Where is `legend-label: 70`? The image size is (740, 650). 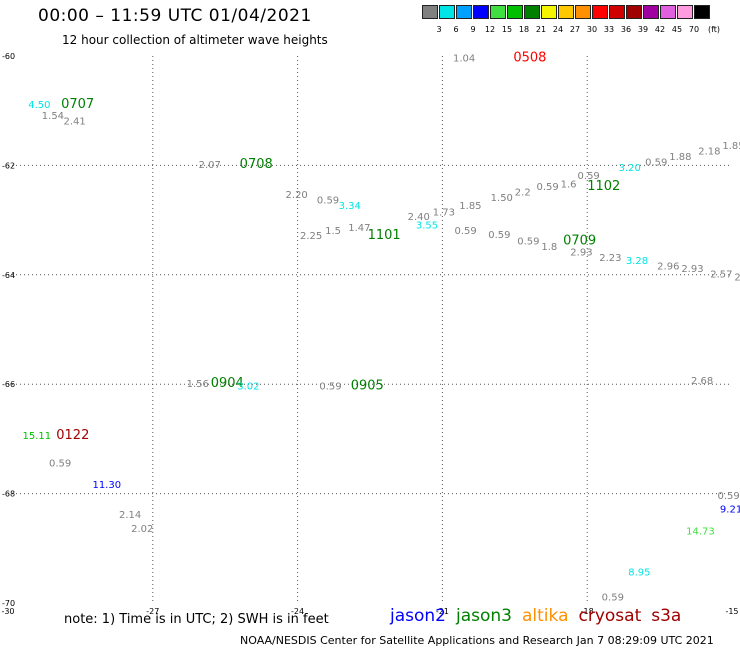 legend-label: 70 is located at coordinates (694, 29).